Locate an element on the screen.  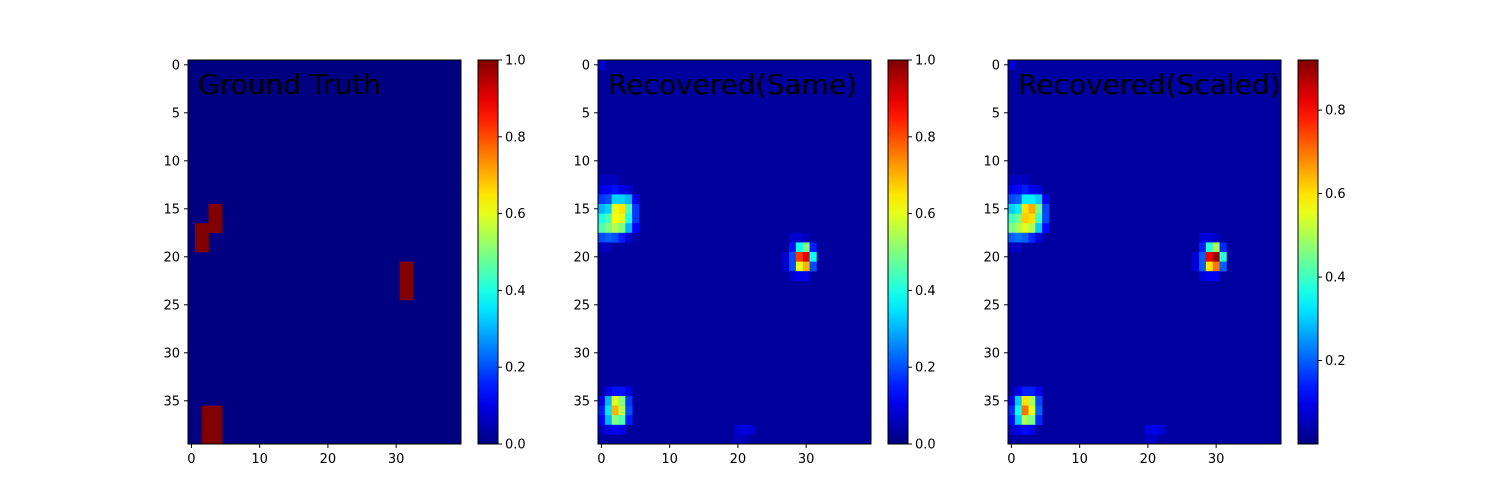
axes-frame is located at coordinates (324, 252).